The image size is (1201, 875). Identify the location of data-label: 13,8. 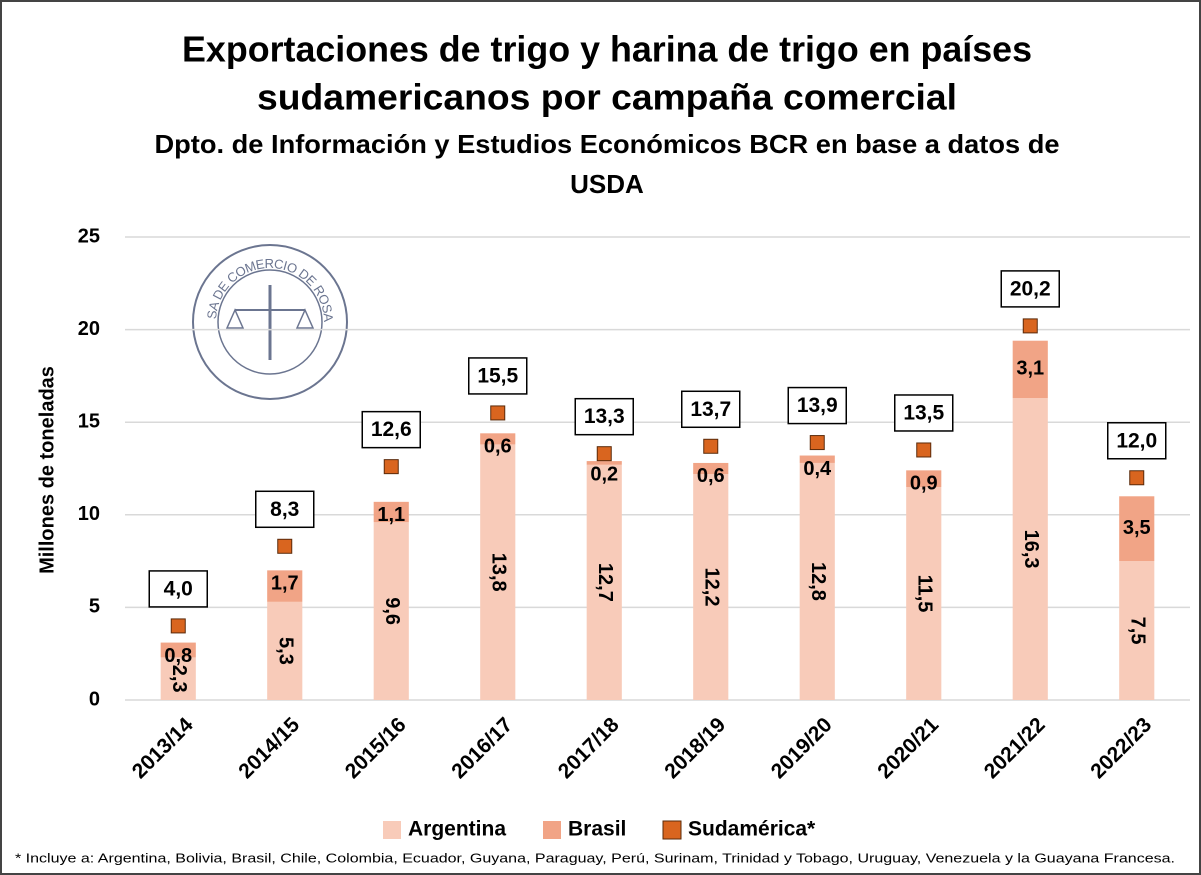
(498, 572).